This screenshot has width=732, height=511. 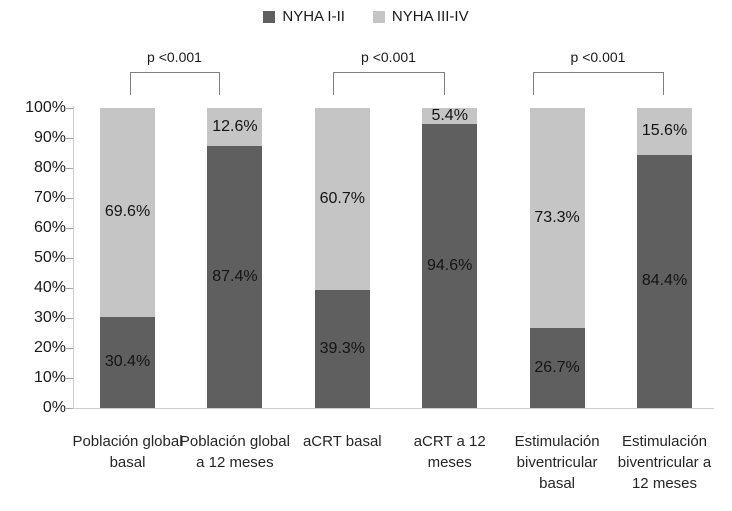 I want to click on bar-segment-nyha-iii-iv: 60.7%, so click(x=342, y=199).